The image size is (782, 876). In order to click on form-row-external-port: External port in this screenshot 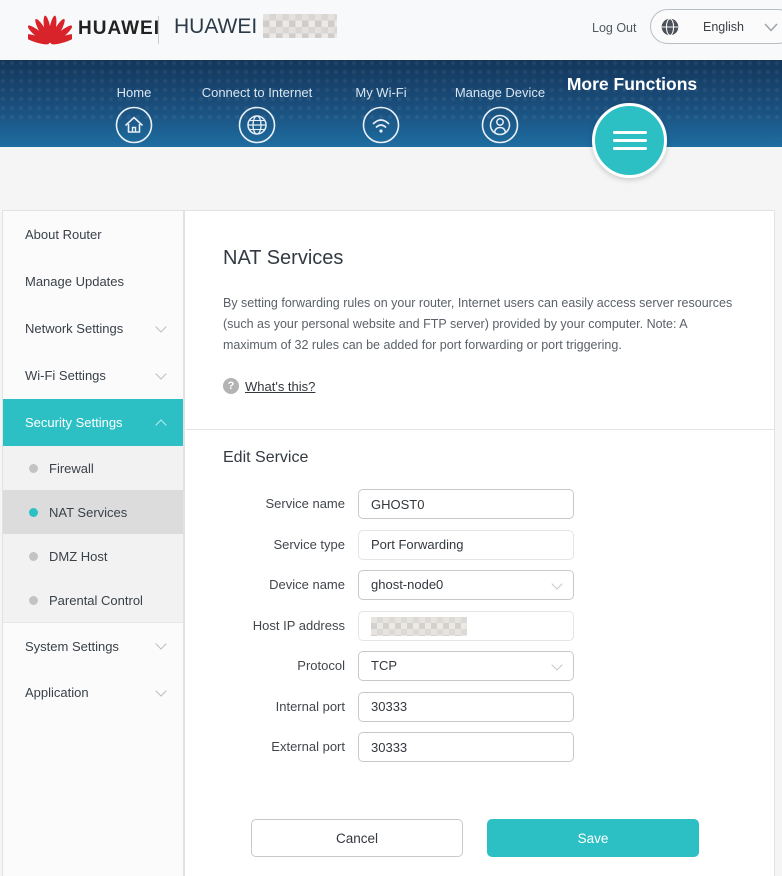, I will do `click(480, 747)`.